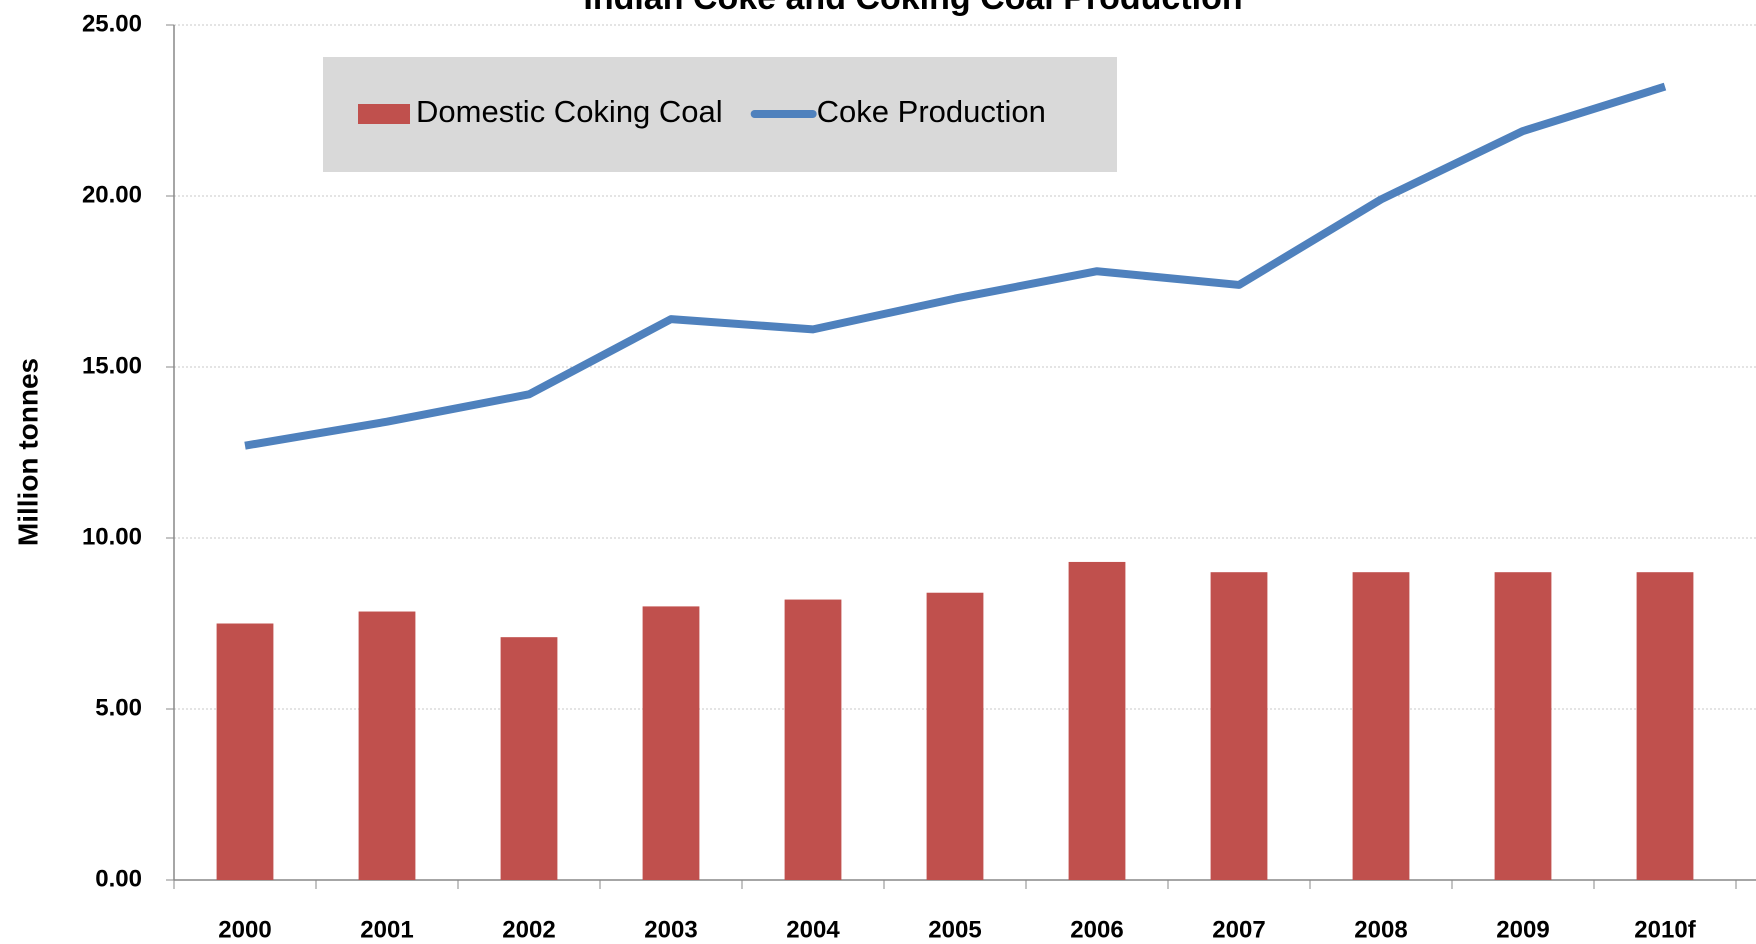  I want to click on y-tick-label: 15.00, so click(112, 365).